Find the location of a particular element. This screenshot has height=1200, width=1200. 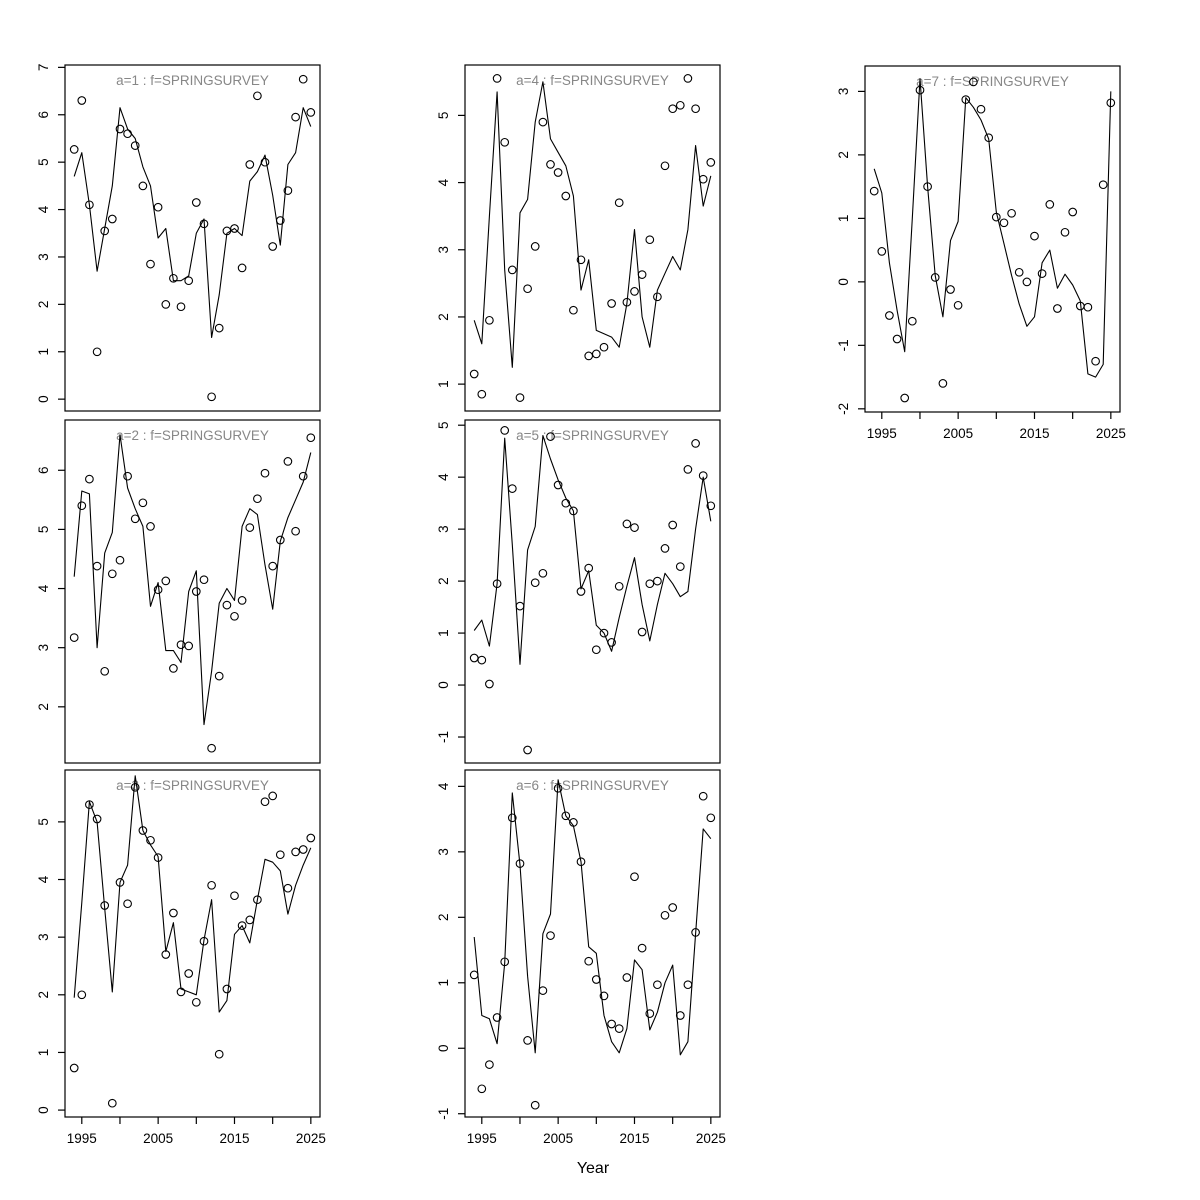

panel-title: a=4 : f=SPRINGSURVEY is located at coordinates (592, 80).